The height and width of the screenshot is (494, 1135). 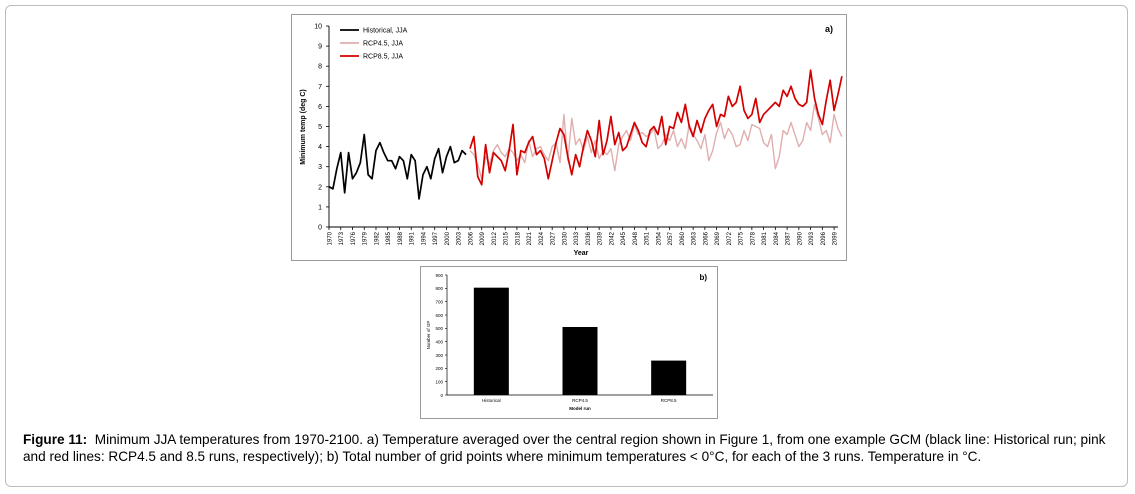 I want to click on x-tick-label: 2057, so click(x=671, y=238).